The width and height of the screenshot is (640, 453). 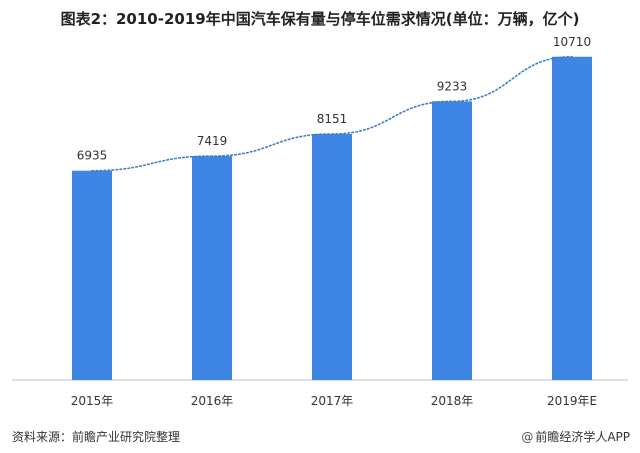 What do you see at coordinates (527, 437) in the screenshot?
I see `brand-logo-icon: @` at bounding box center [527, 437].